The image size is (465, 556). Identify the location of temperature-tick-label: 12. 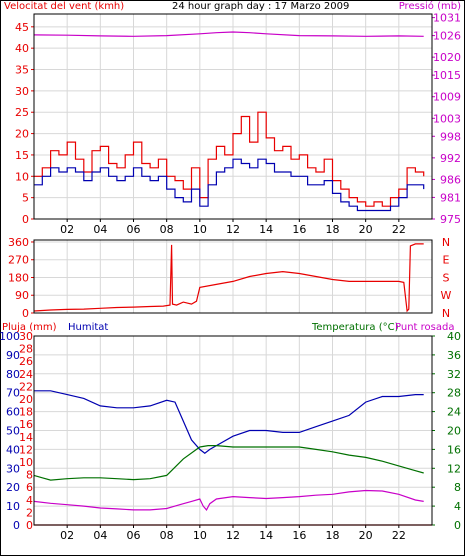
(454, 468).